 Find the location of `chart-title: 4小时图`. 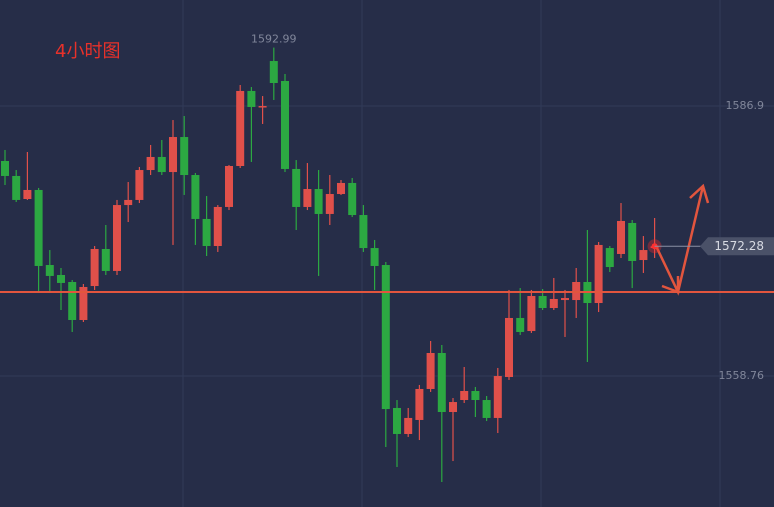

chart-title: 4小时图 is located at coordinates (87, 51).